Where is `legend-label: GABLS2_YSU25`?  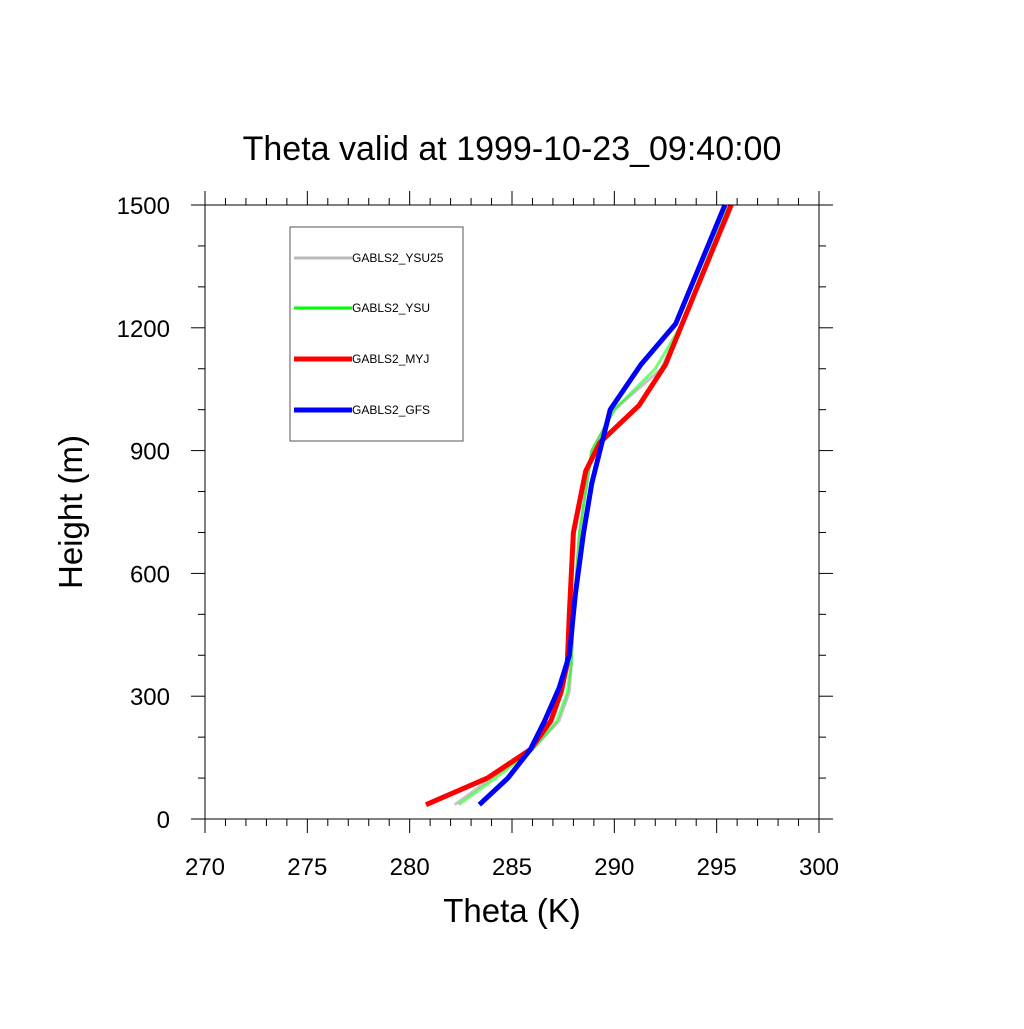 legend-label: GABLS2_YSU25 is located at coordinates (398, 258).